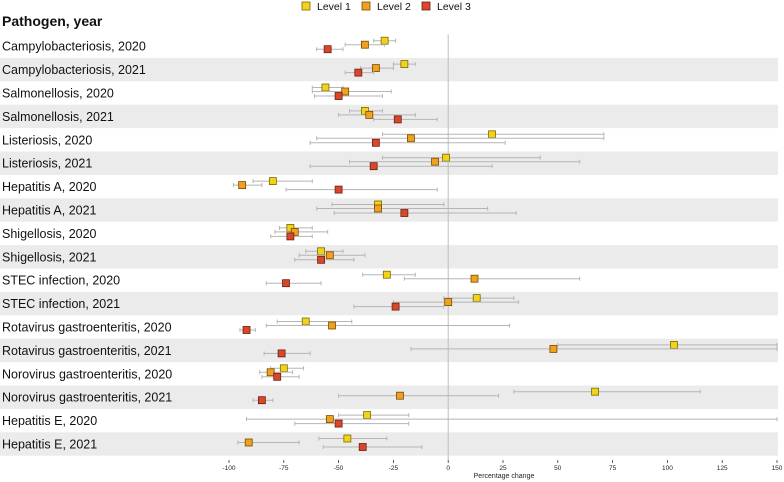 The image size is (784, 482). What do you see at coordinates (454, 7) in the screenshot?
I see `legend-label-level-3: Level 3` at bounding box center [454, 7].